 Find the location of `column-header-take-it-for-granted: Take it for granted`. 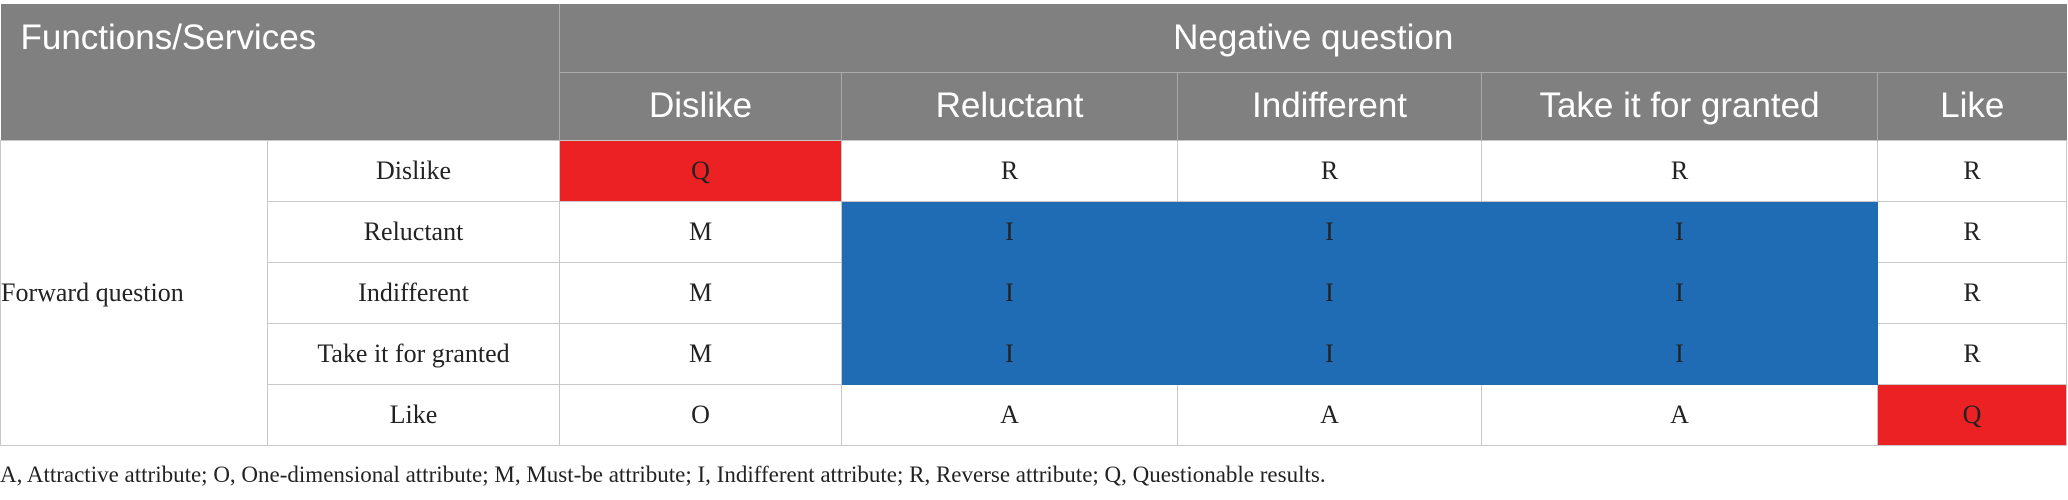

column-header-take-it-for-granted: Take it for granted is located at coordinates (1679, 106).